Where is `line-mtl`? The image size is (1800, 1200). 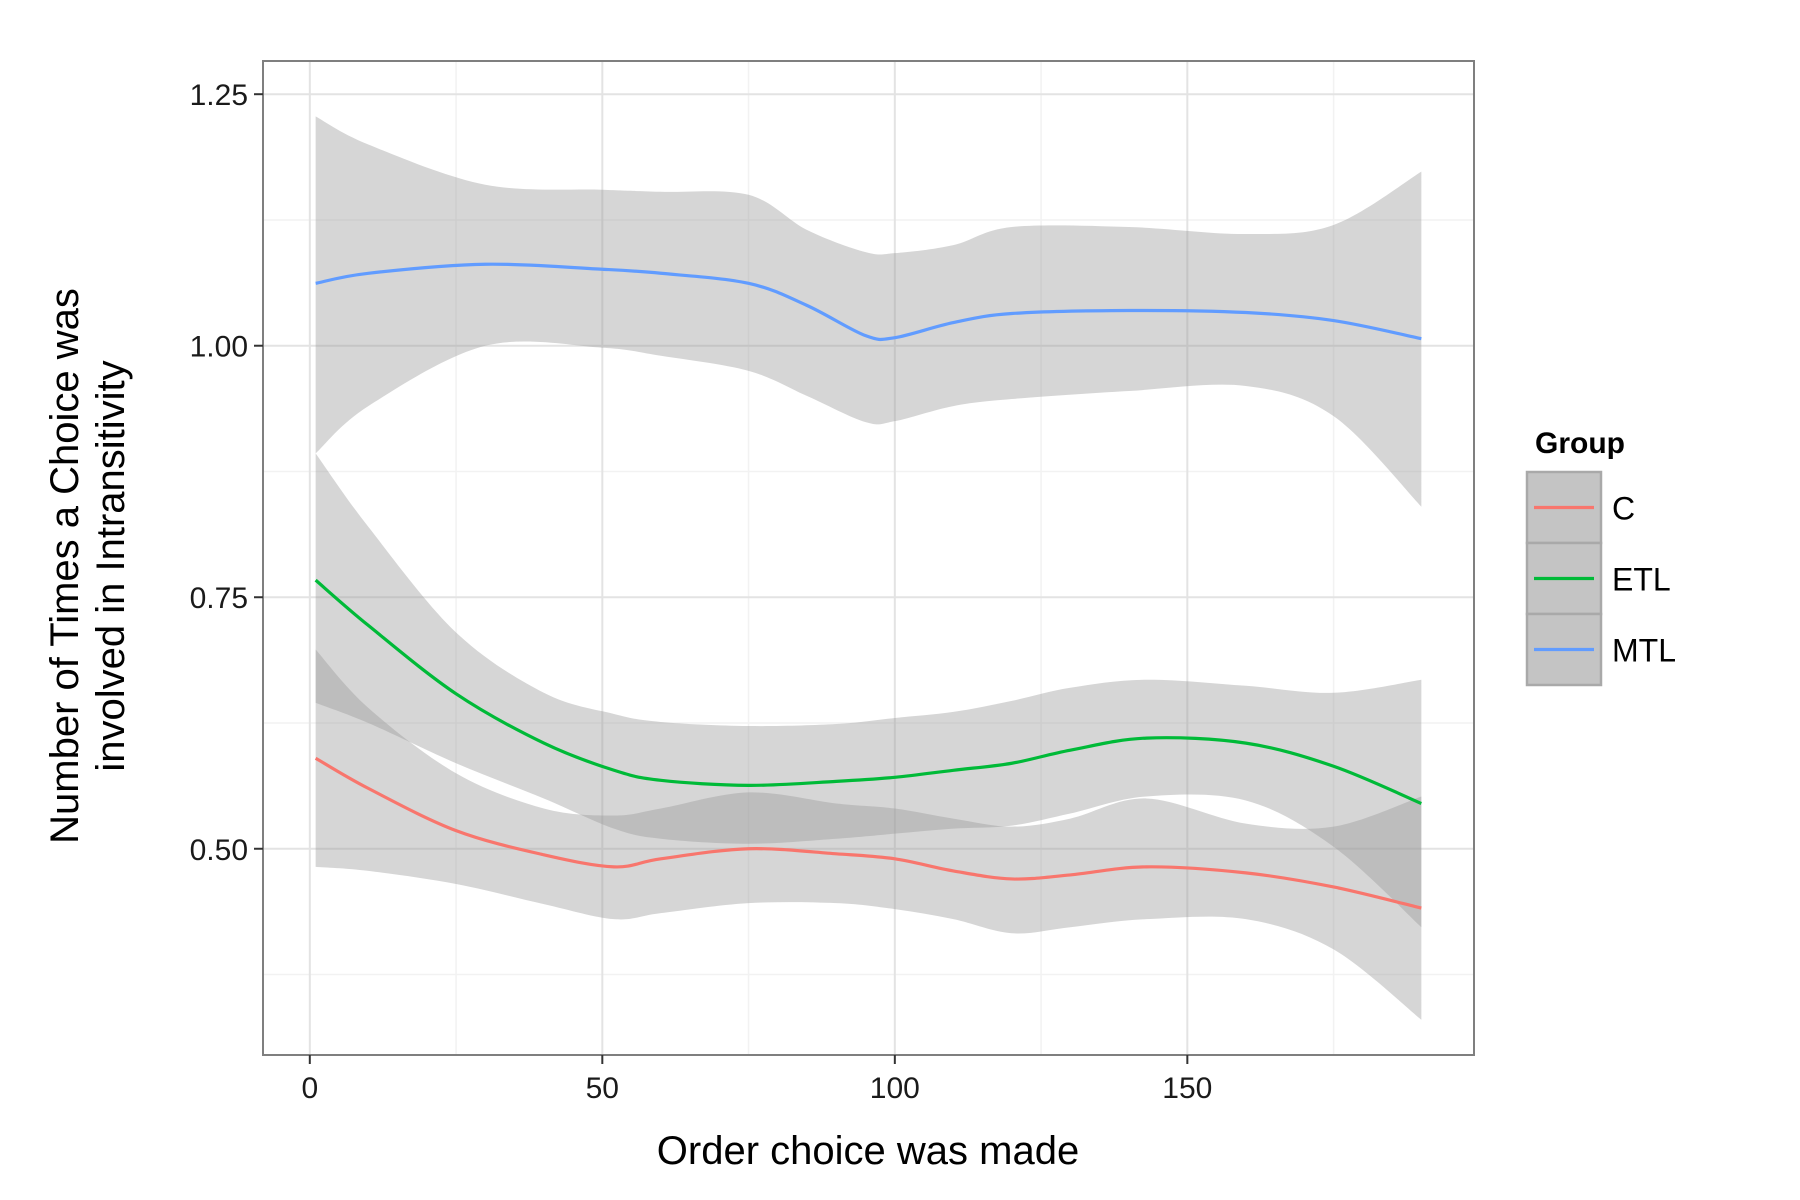
line-mtl is located at coordinates (868, 302).